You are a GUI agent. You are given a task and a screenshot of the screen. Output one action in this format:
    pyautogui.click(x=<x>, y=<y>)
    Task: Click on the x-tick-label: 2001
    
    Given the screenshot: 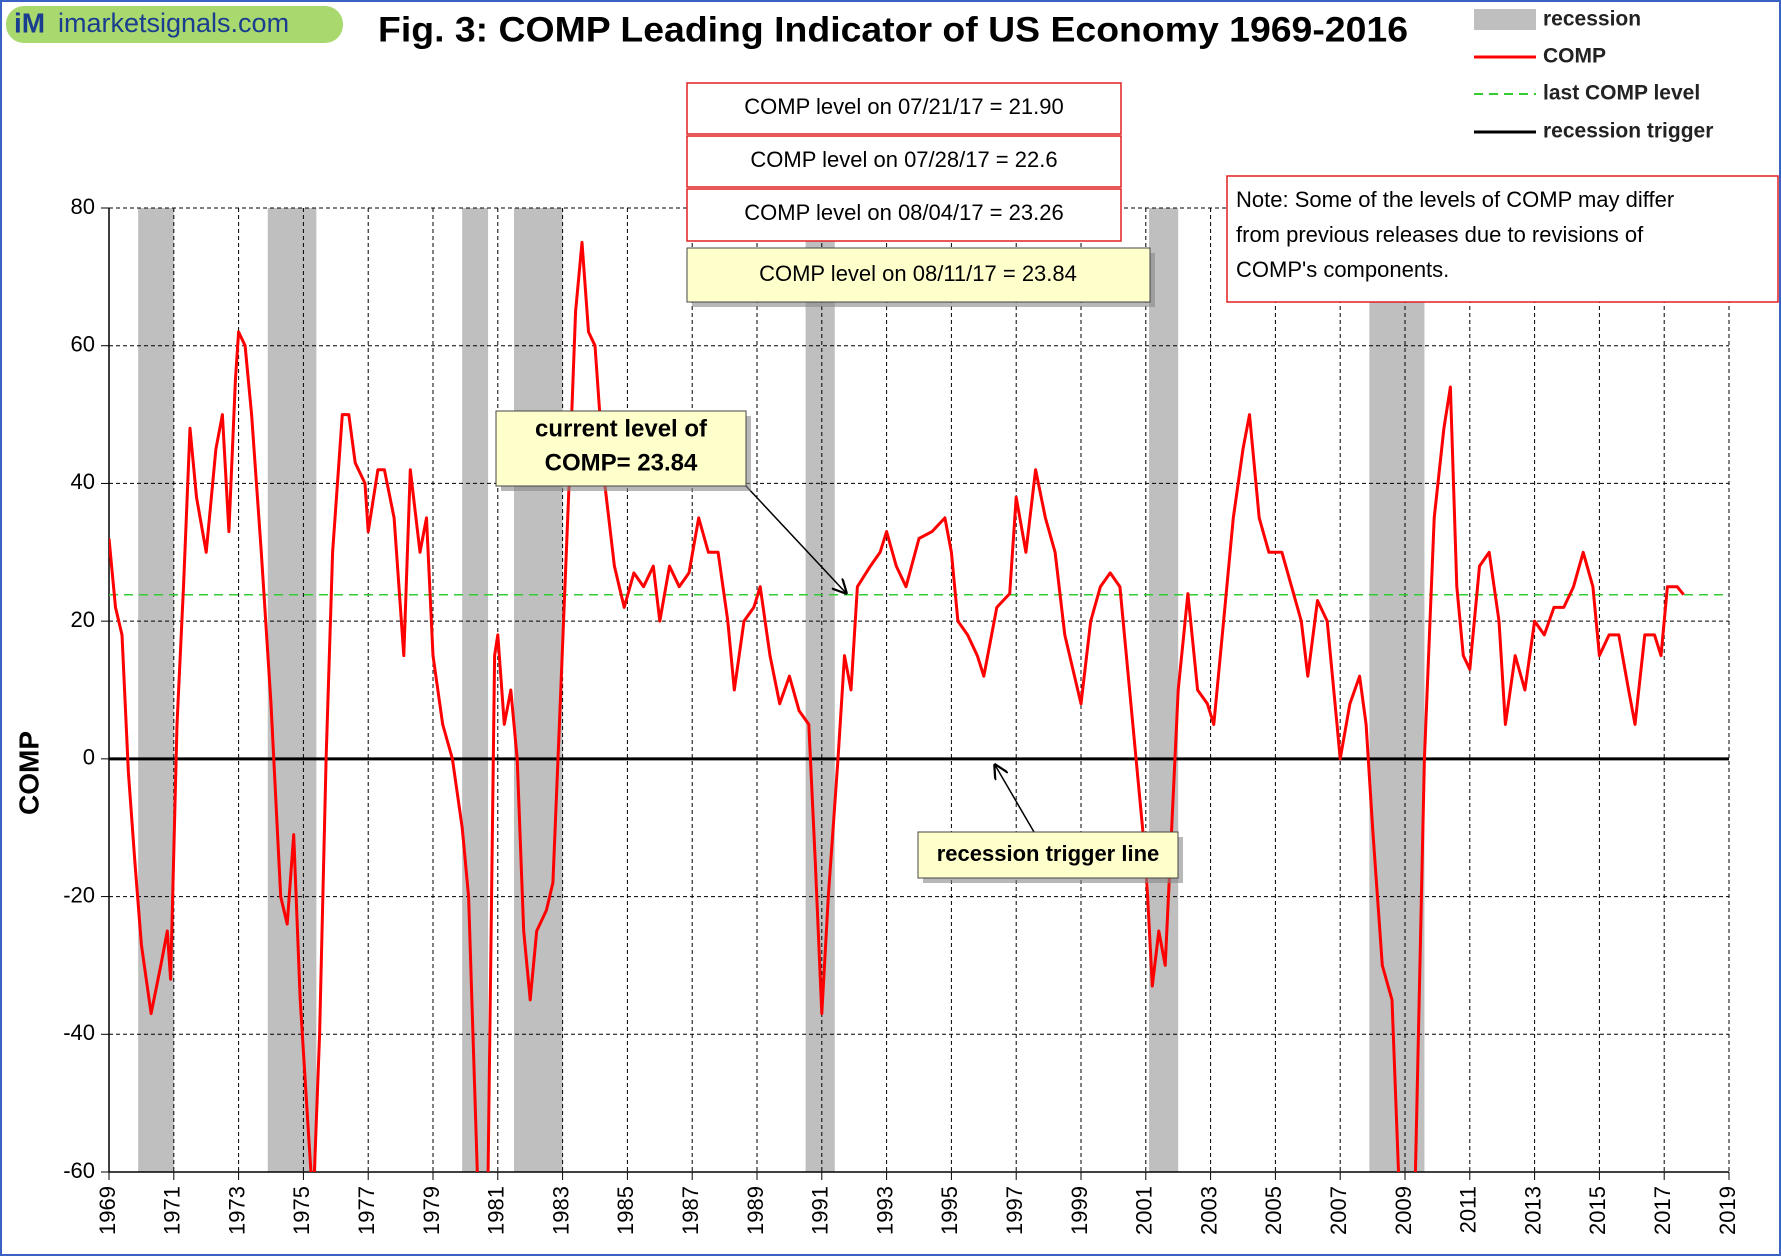 What is the action you would take?
    pyautogui.click(x=1144, y=1210)
    